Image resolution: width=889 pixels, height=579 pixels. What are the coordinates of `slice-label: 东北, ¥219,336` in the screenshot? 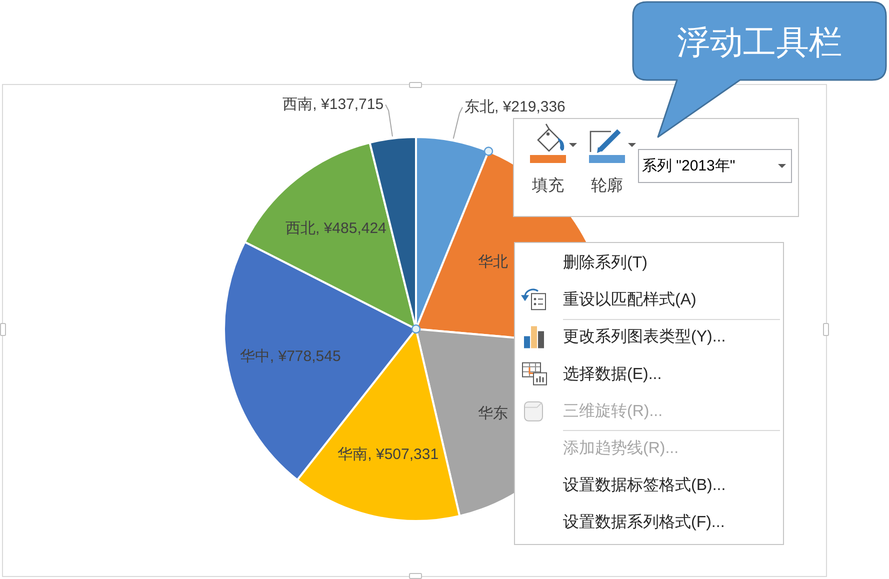 It's located at (515, 107).